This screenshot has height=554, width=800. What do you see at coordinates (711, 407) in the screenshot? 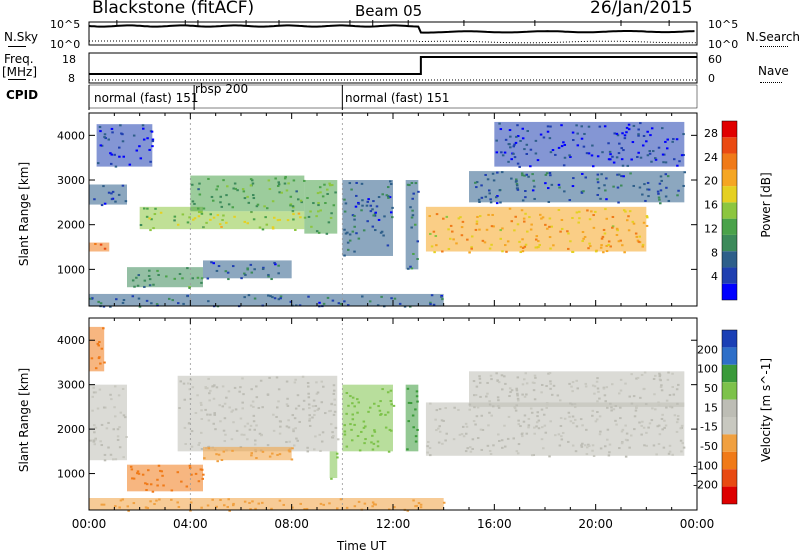
I see `velocity-colorbar-tick-label: 15` at bounding box center [711, 407].